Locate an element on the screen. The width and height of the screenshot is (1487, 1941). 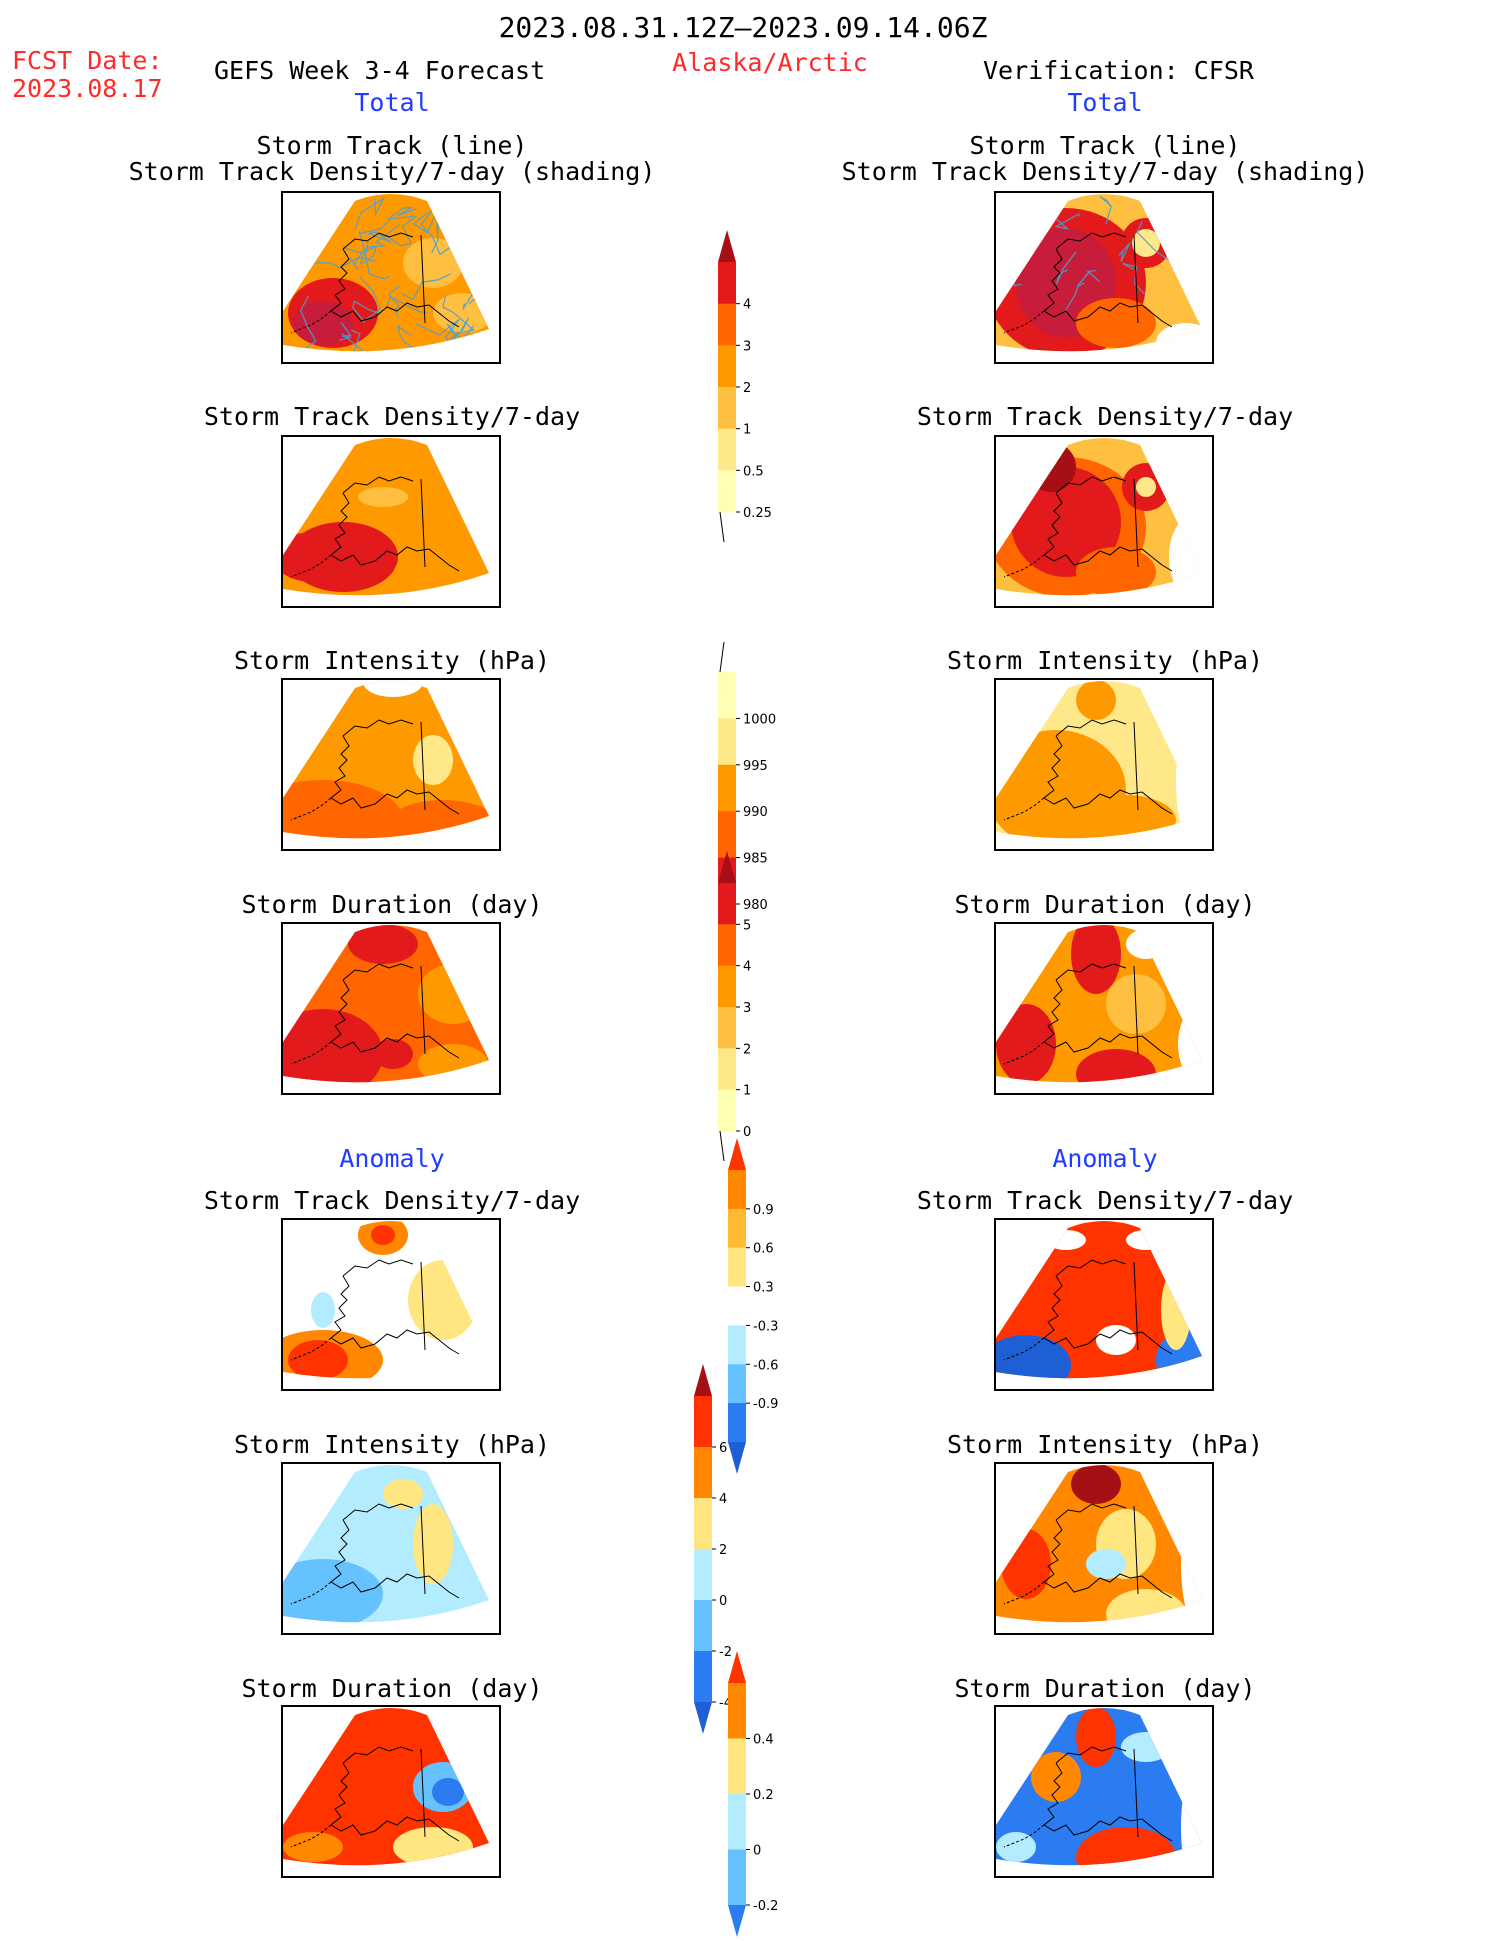
colorbar-label: -0.2 is located at coordinates (765, 1906).